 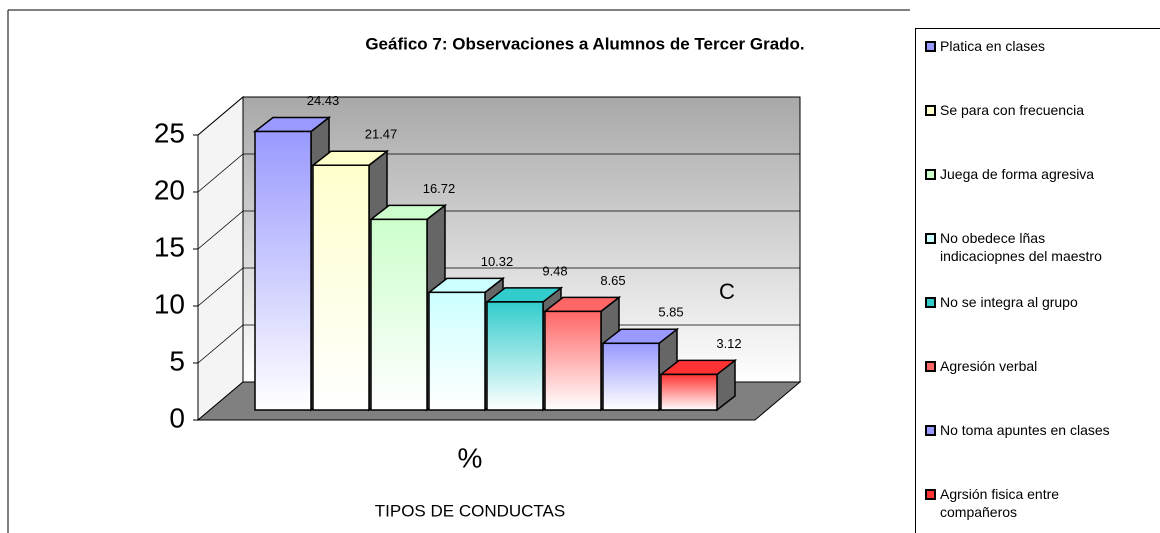 What do you see at coordinates (470, 457) in the screenshot?
I see `x-tick-label: %` at bounding box center [470, 457].